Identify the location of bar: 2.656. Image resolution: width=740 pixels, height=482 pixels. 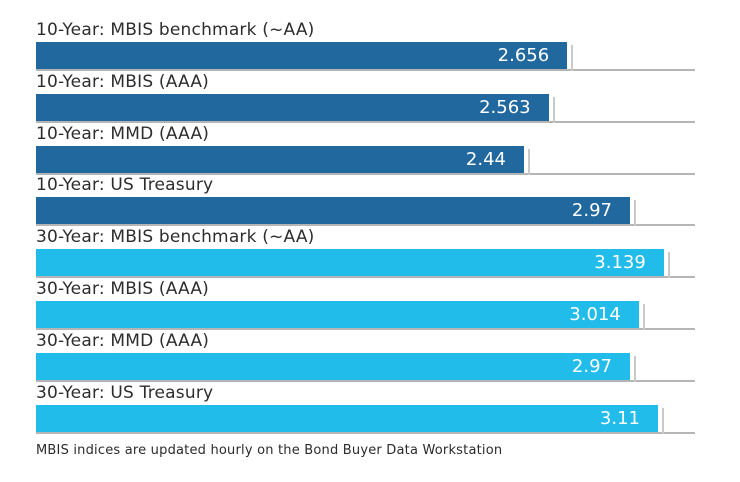
(305, 56).